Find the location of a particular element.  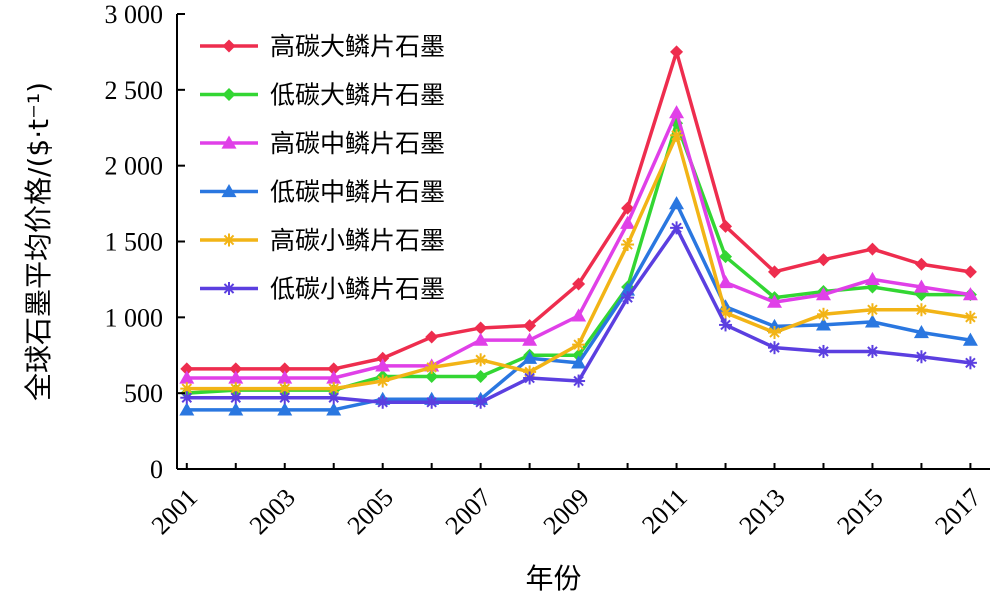

y-tick-label: 0 is located at coordinates (156, 469).